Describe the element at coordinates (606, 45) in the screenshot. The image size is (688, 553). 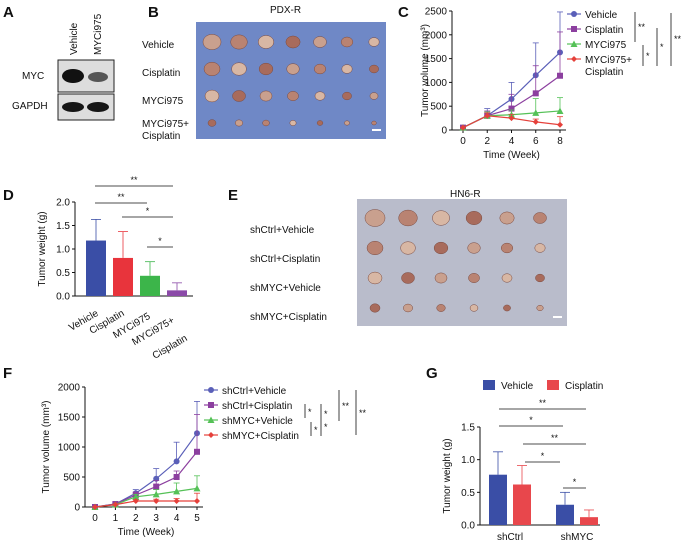
I see `legend-label: MYCi975` at that location.